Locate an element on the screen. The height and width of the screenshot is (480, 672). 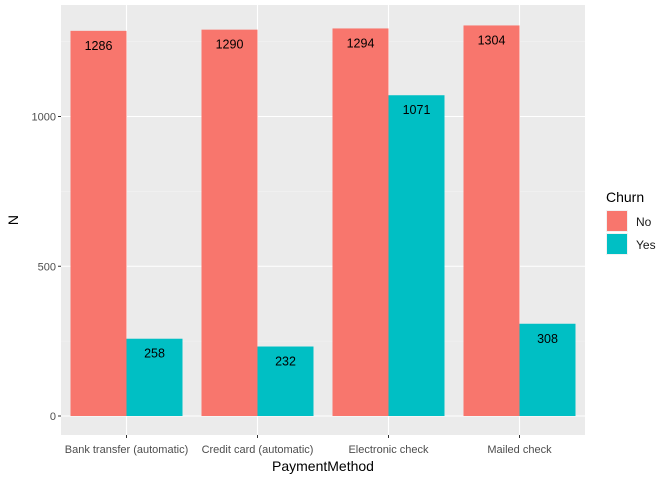
bar-value-label: 1304 is located at coordinates (492, 40).